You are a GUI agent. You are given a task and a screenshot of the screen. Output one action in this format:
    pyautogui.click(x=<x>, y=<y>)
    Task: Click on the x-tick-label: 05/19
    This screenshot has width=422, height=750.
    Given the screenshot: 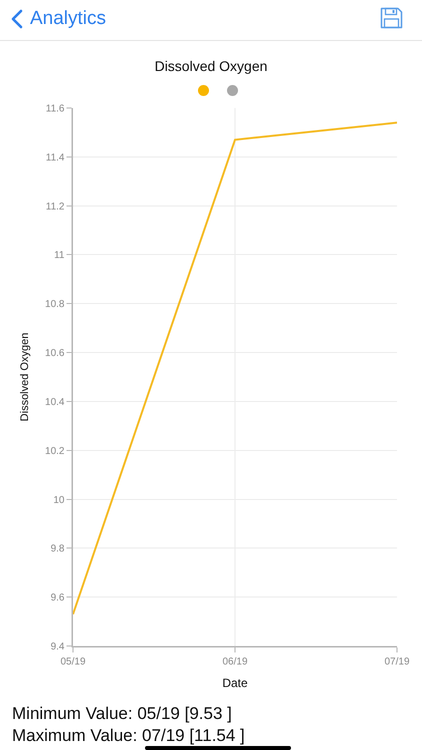 What is the action you would take?
    pyautogui.click(x=73, y=662)
    